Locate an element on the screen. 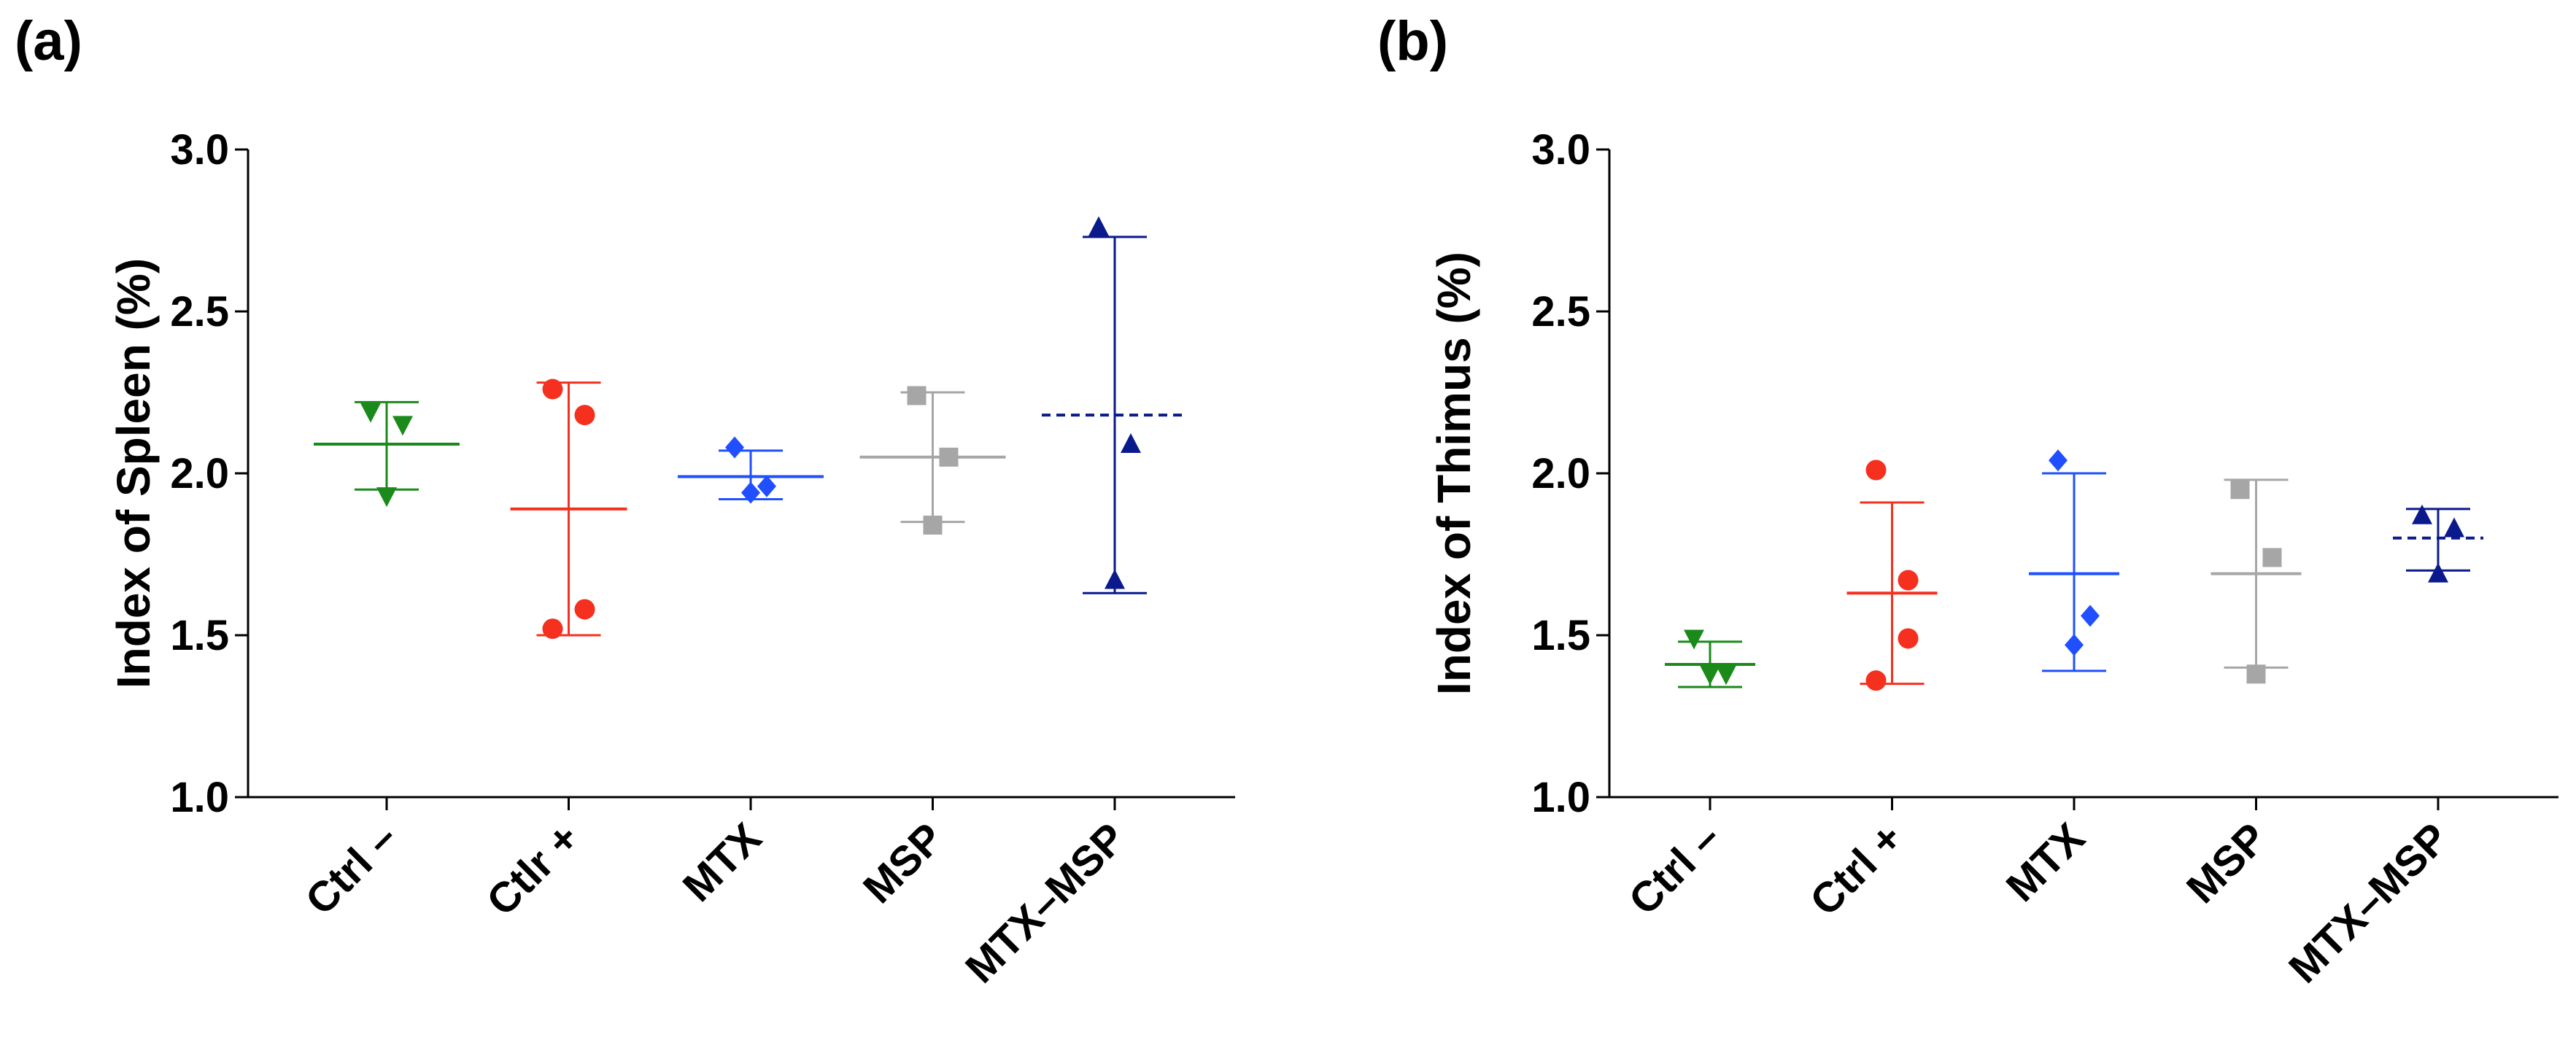  panel-label: (a) is located at coordinates (48, 41).